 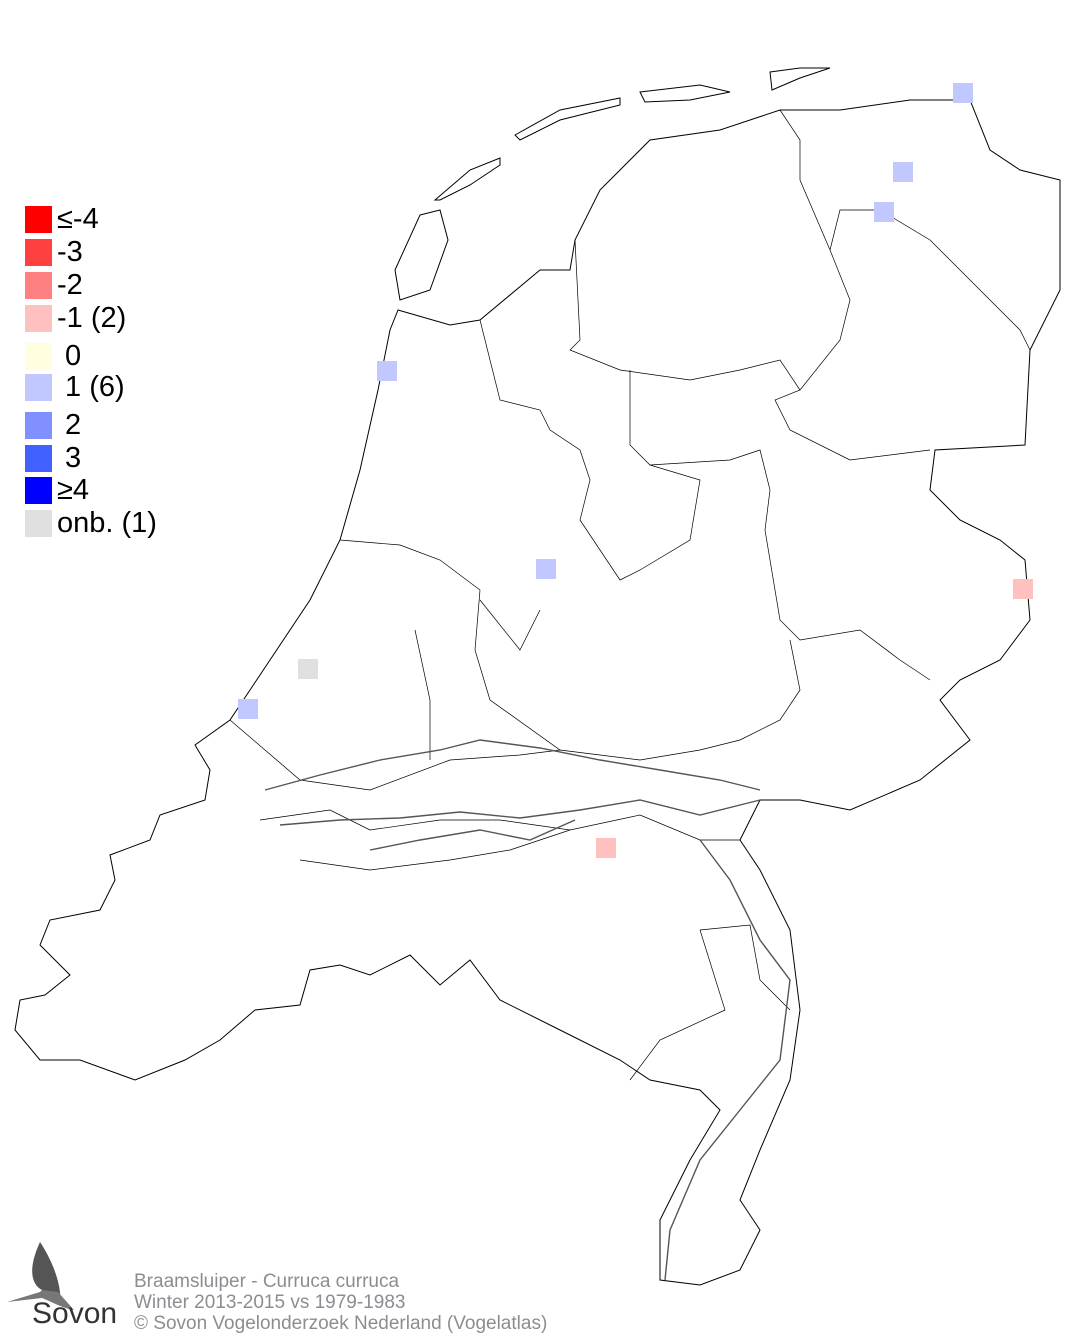 I want to click on legend-label: 1 (6), so click(x=91, y=386).